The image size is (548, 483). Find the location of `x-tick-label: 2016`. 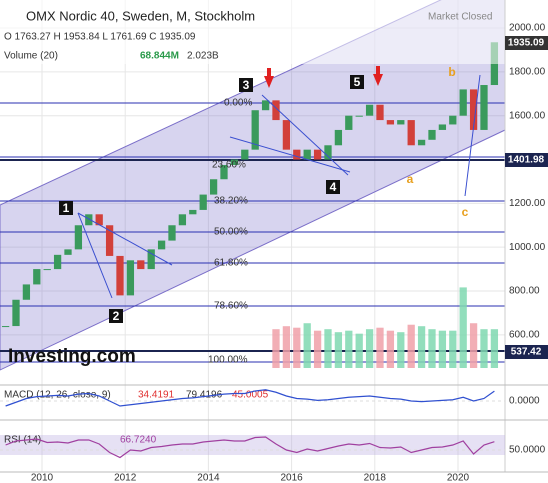

x-tick-label: 2016 is located at coordinates (291, 478).